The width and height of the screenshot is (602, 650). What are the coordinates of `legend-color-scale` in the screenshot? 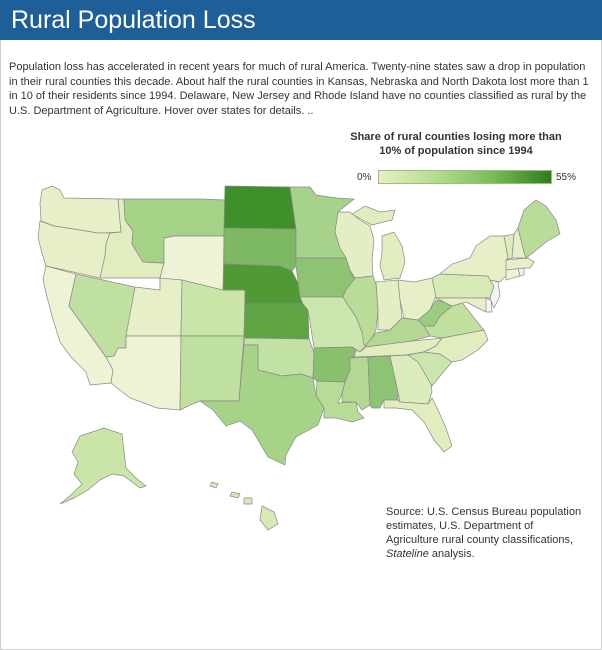 It's located at (465, 177).